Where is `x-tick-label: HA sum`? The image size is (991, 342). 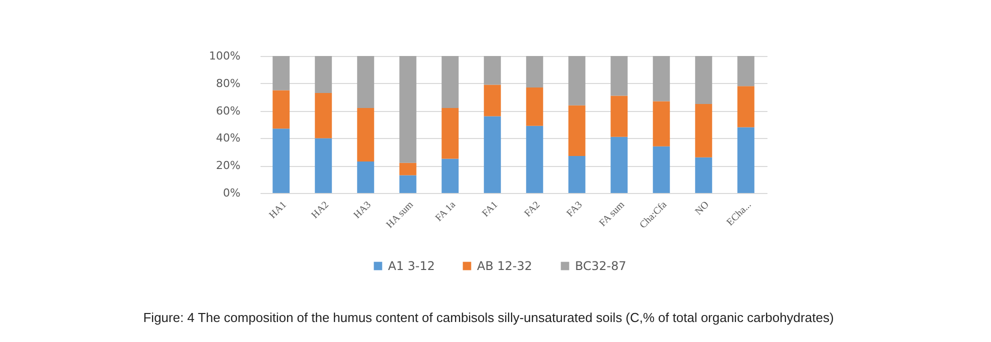
x-tick-label: HA sum is located at coordinates (400, 215).